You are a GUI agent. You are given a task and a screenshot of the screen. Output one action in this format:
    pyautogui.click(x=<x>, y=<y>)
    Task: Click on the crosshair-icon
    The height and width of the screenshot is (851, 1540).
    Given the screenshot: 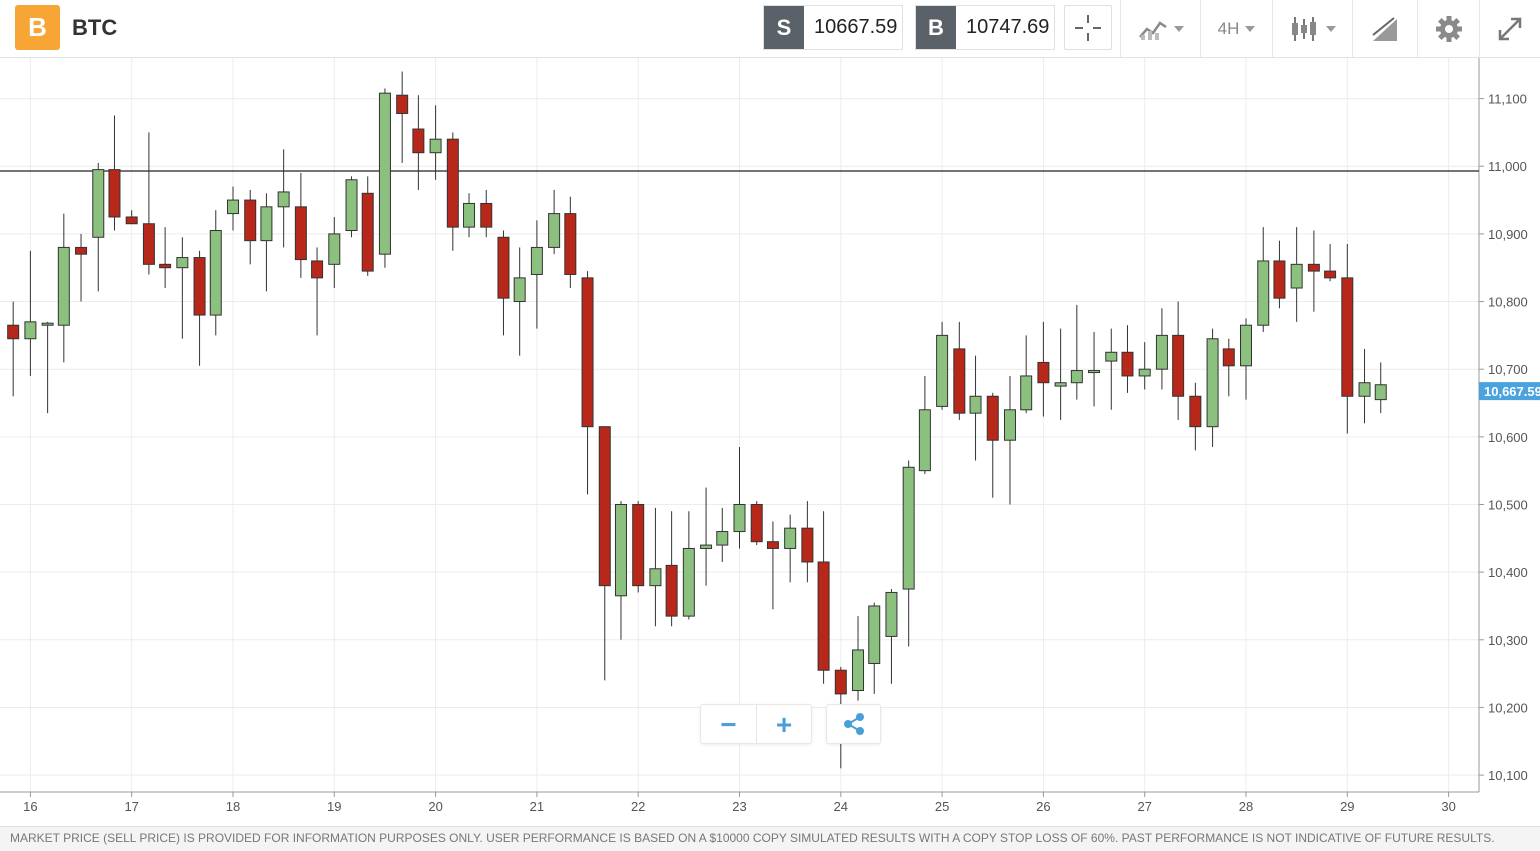 What is the action you would take?
    pyautogui.click(x=1088, y=27)
    